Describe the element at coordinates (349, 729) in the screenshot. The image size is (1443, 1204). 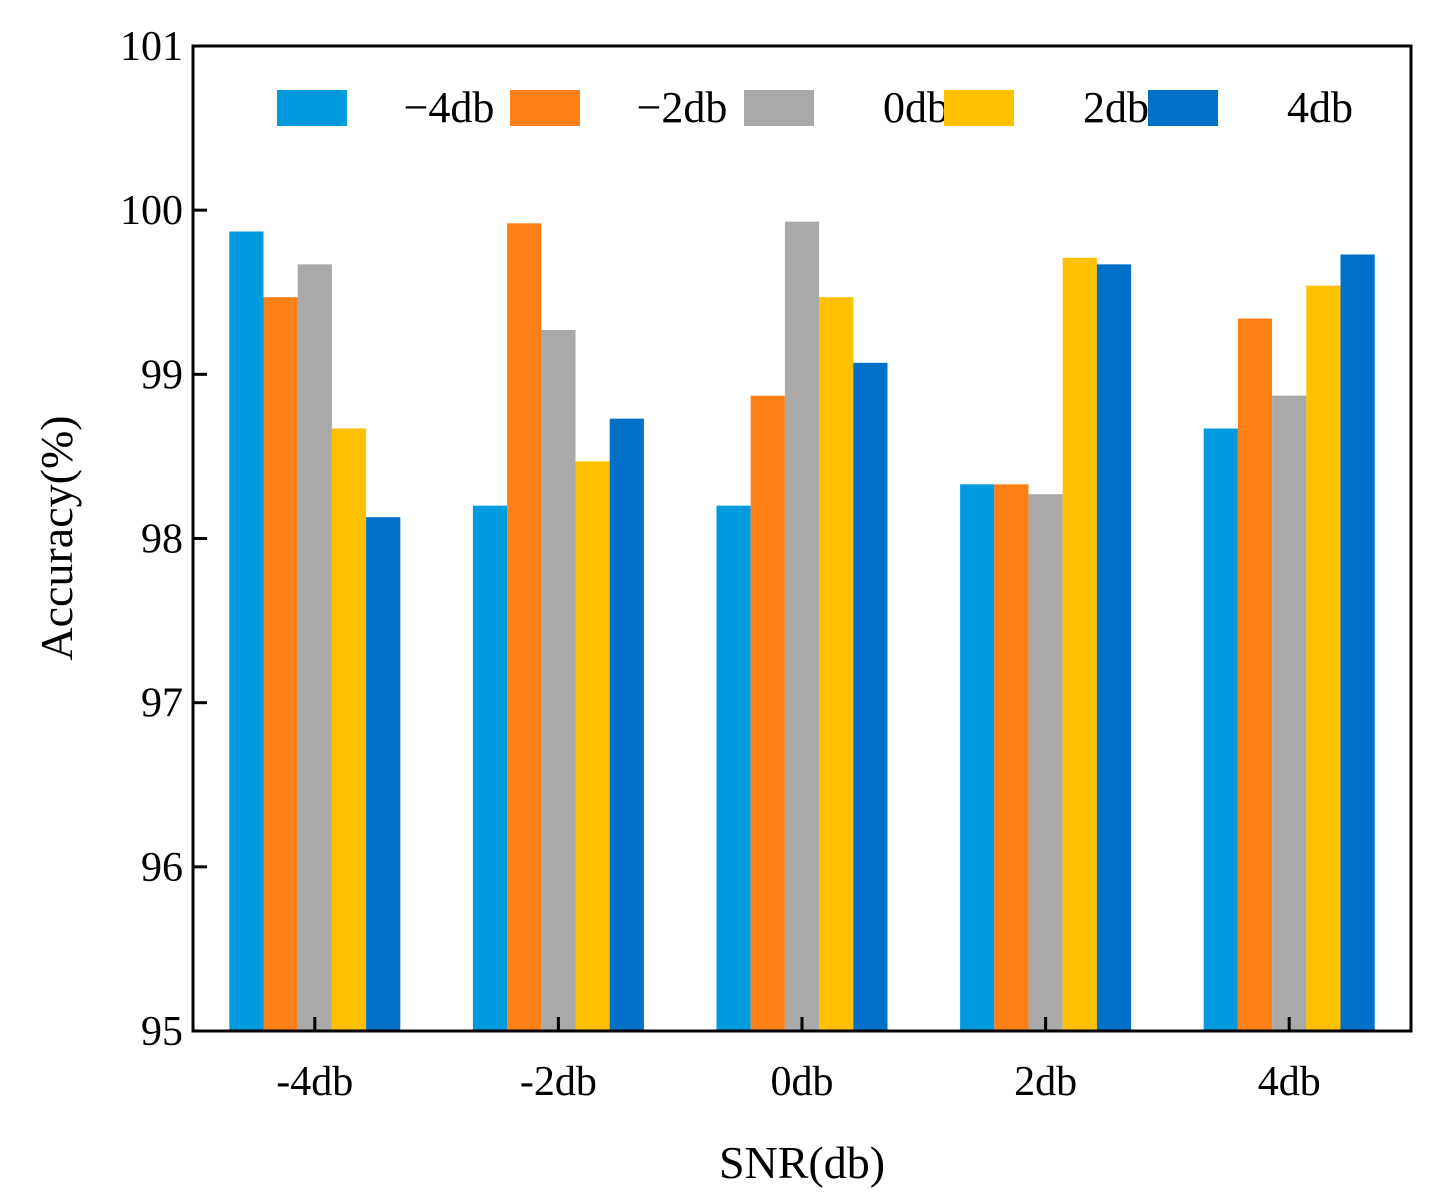
I see `bar--4db-series-4` at that location.